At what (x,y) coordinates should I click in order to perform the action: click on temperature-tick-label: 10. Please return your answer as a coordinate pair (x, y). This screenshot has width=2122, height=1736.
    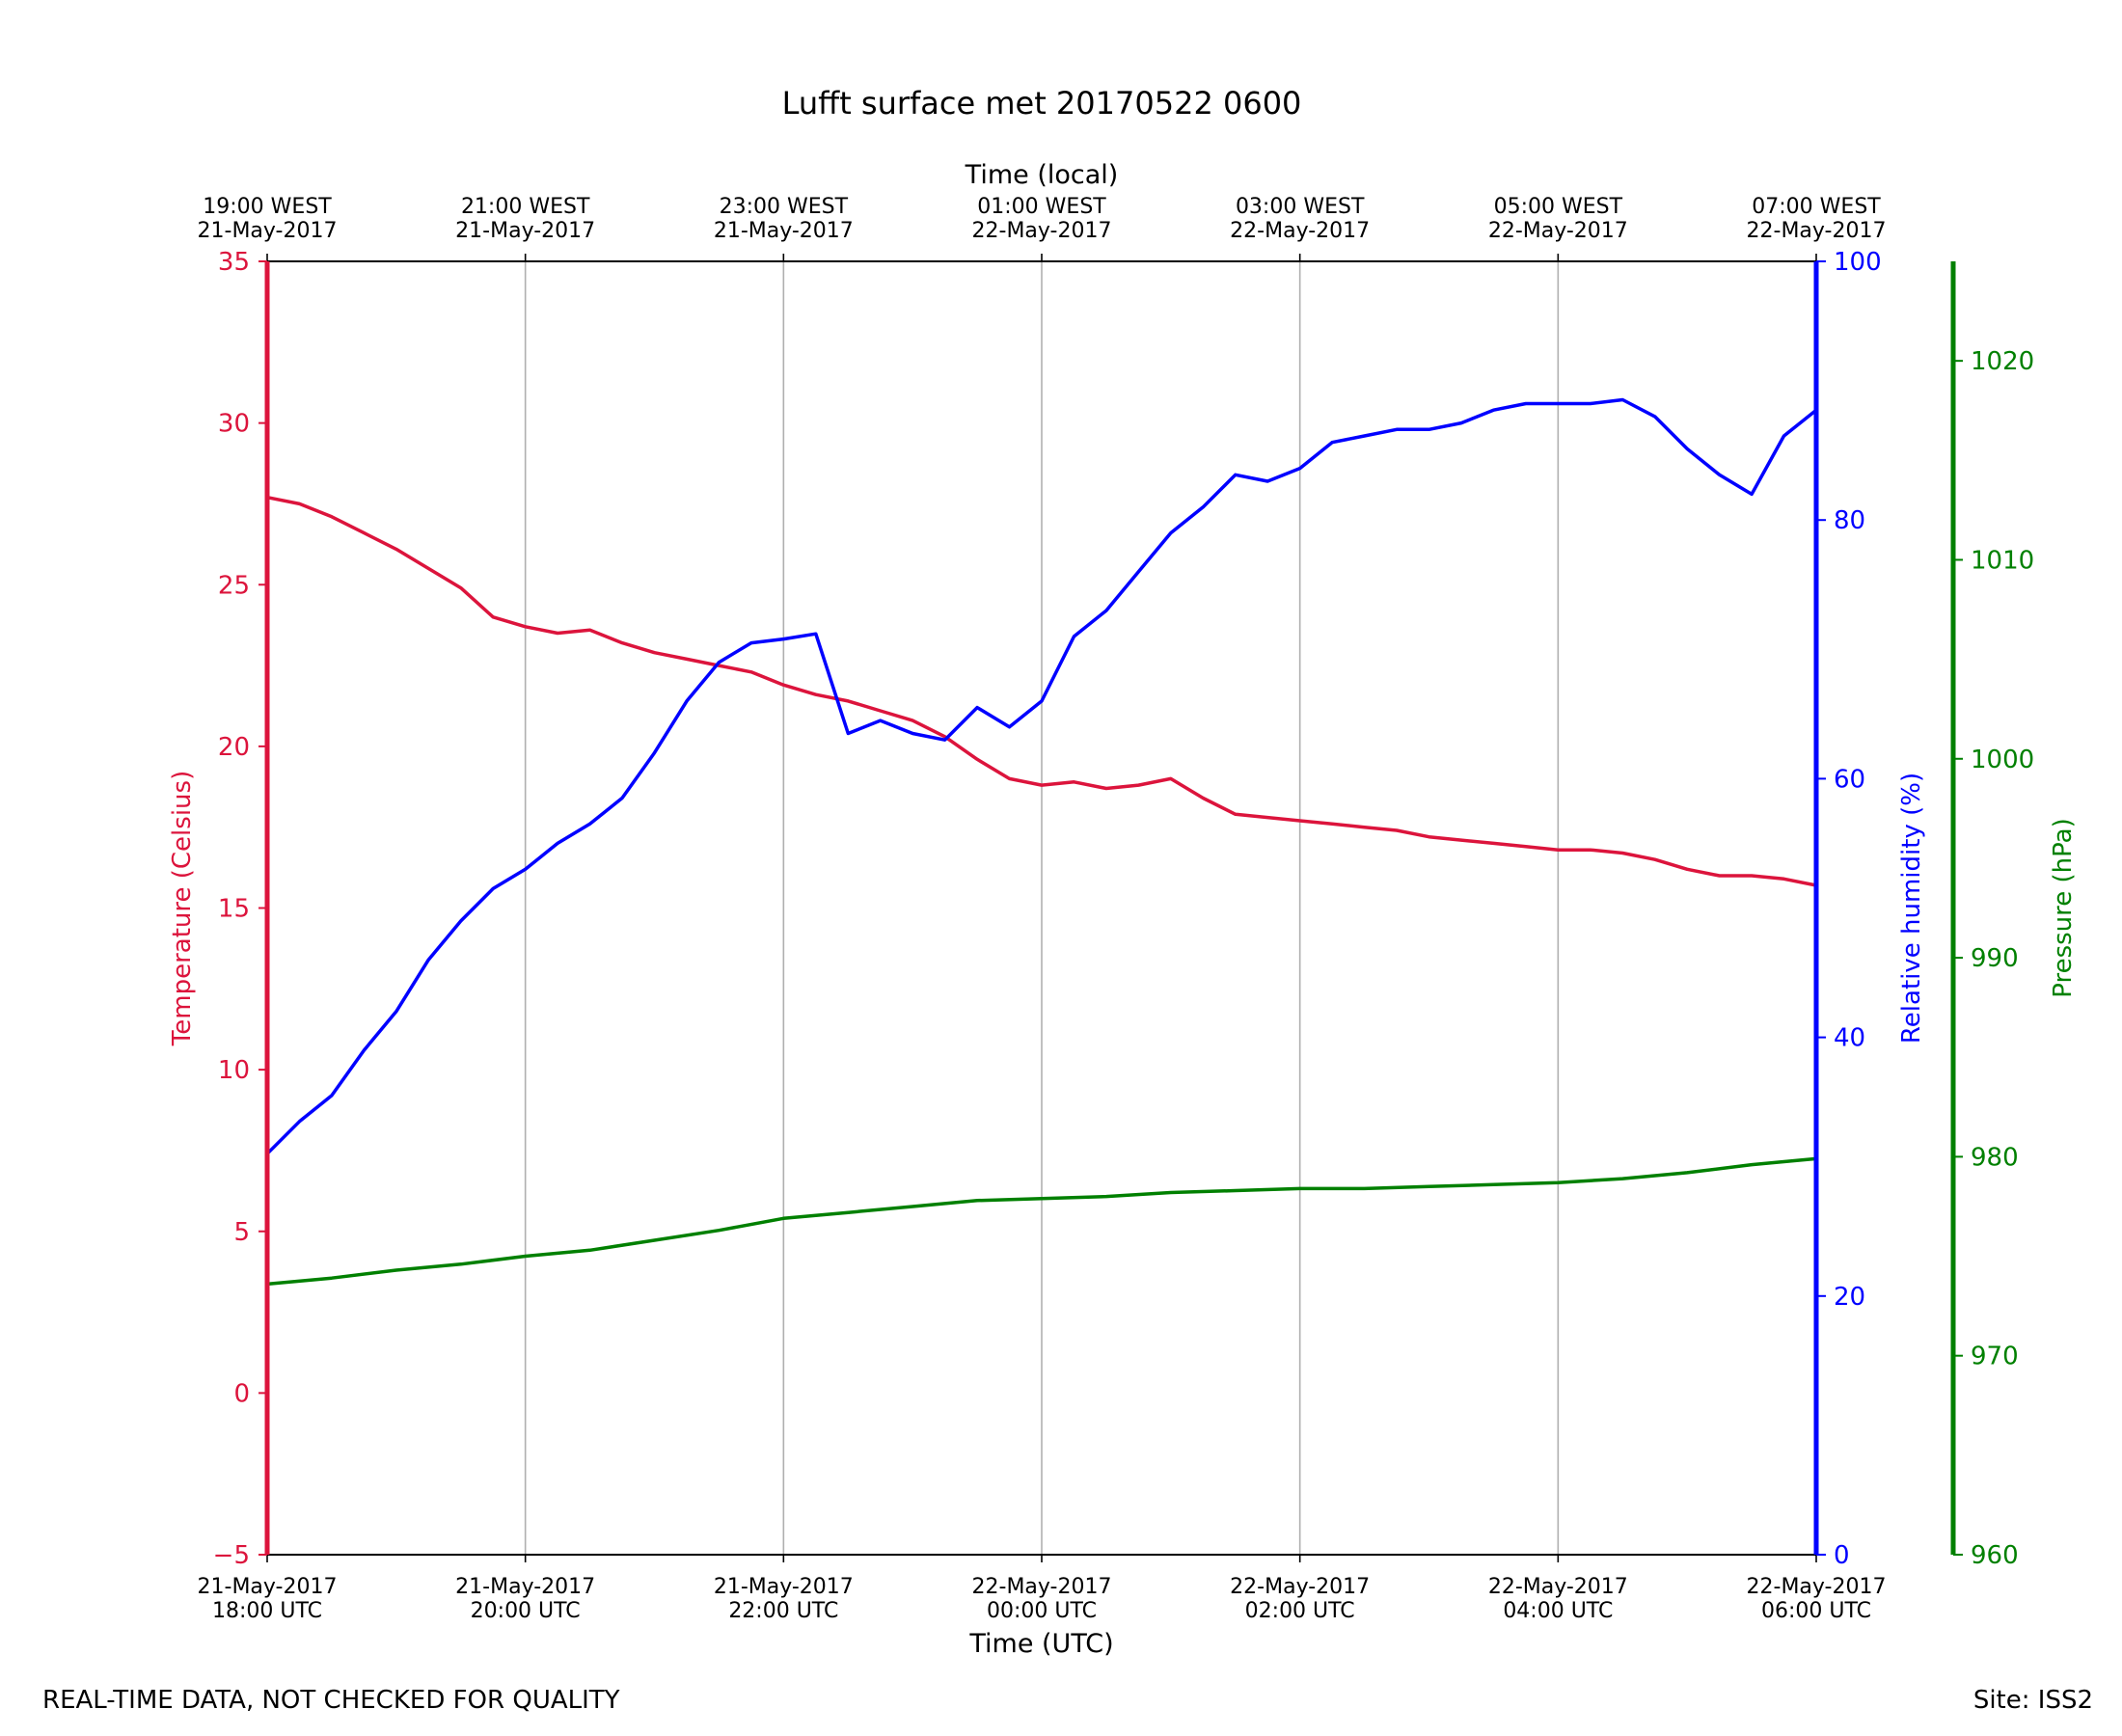
    Looking at the image, I should click on (234, 1071).